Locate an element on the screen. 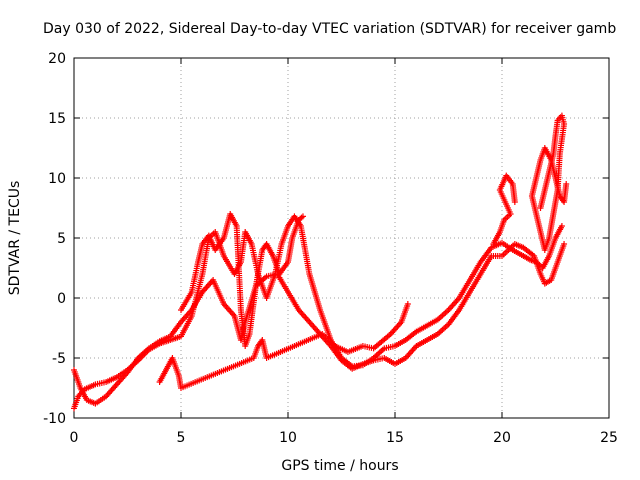 This screenshot has height=480, width=640. y-axis-label: SDTVAR / TECUs is located at coordinates (15, 238).